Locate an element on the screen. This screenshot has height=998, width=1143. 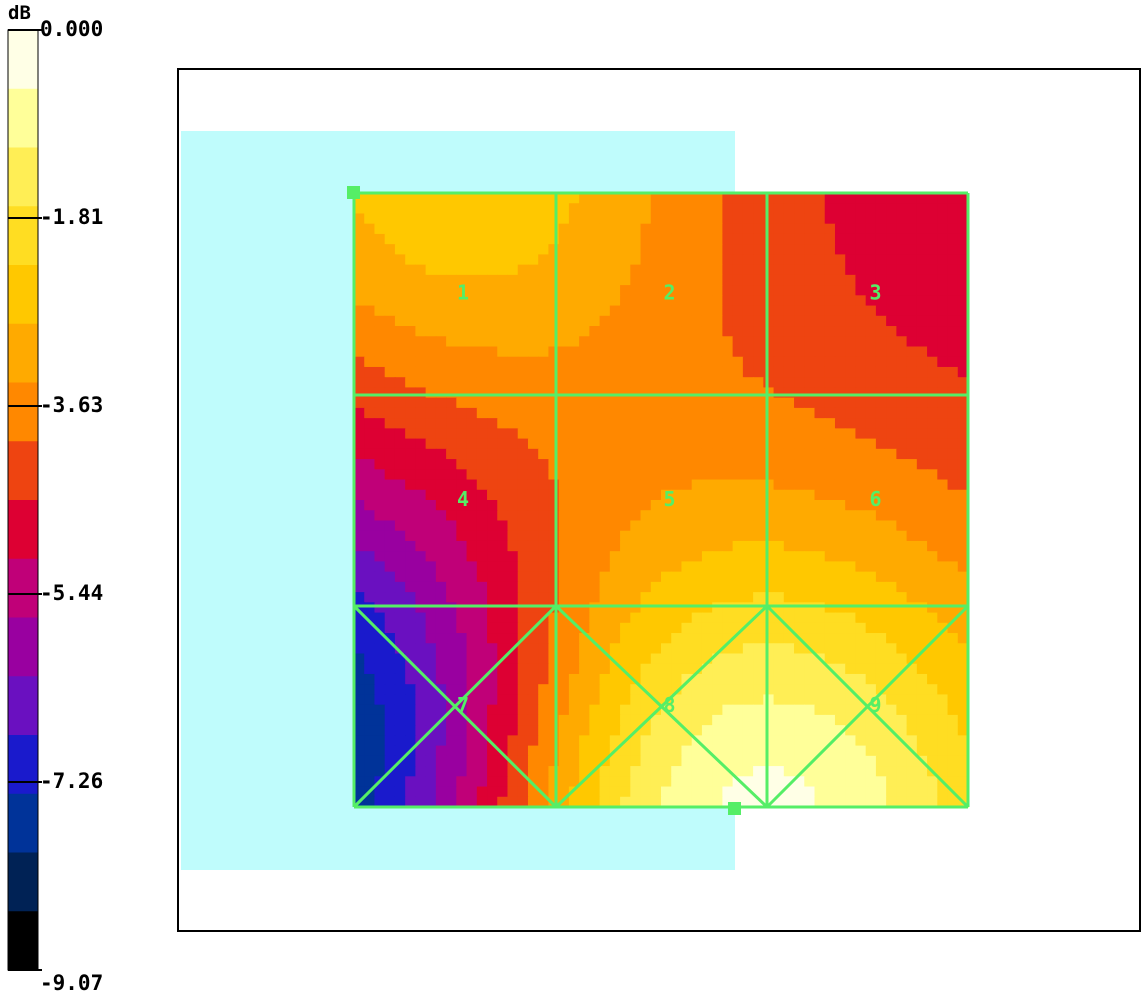
corner-marker-bottom is located at coordinates (734, 808).